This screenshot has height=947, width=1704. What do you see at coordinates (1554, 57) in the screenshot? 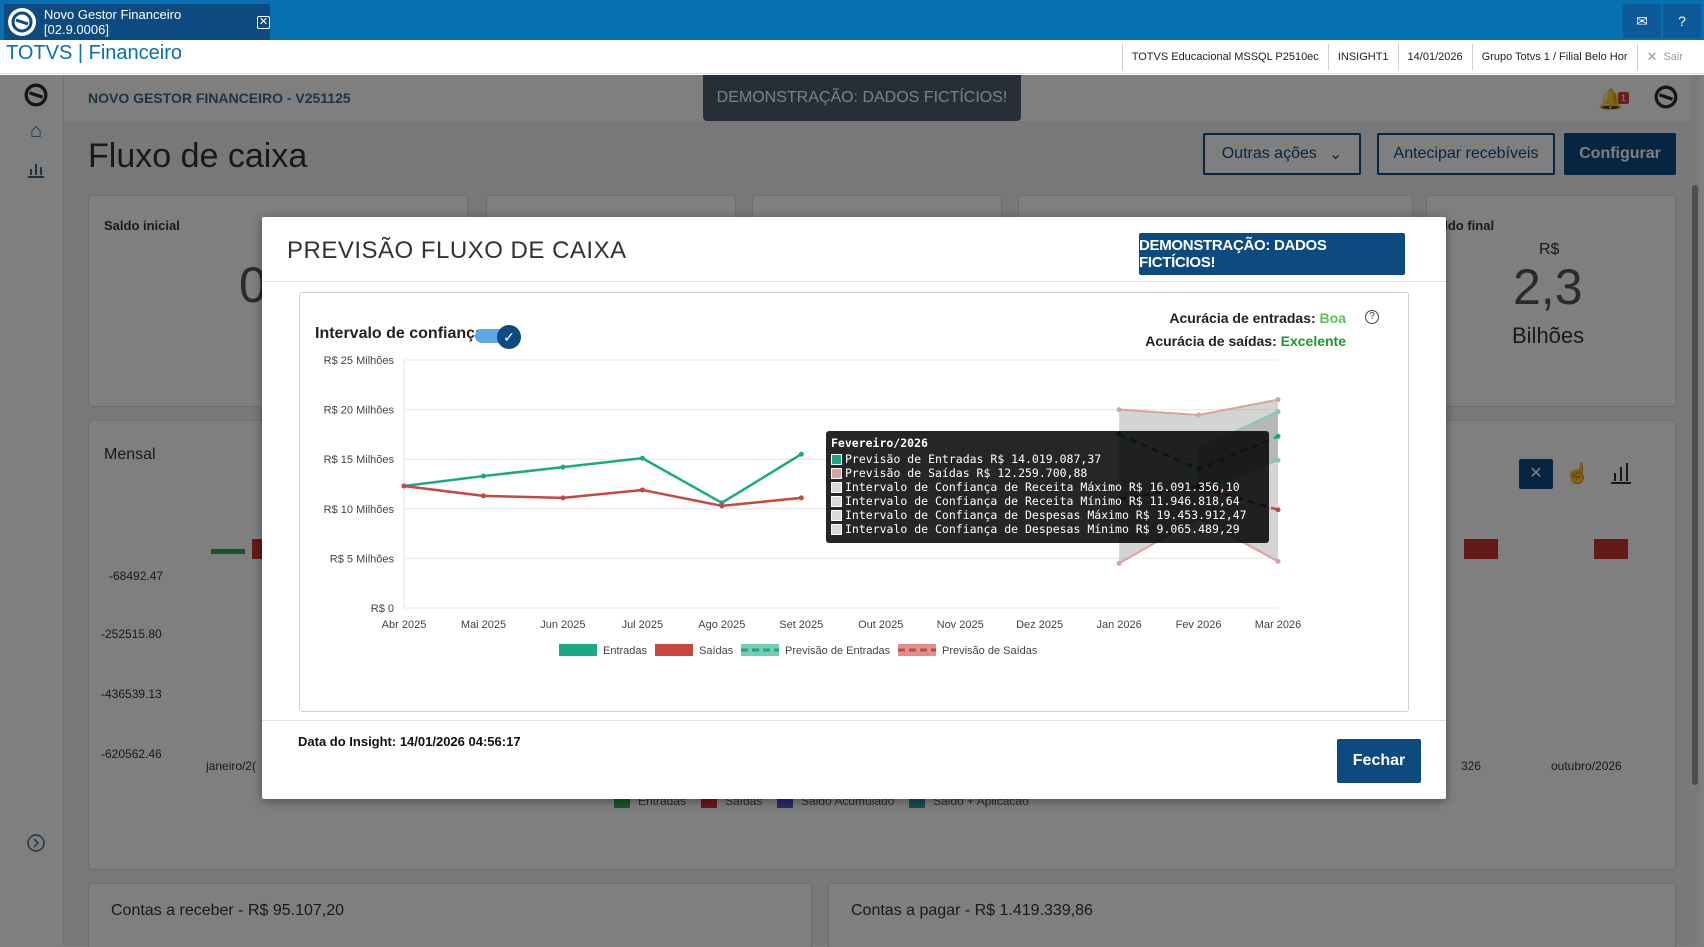
I see `info-branch: Grupo Totvs 1 / Filial Belo Hor` at bounding box center [1554, 57].